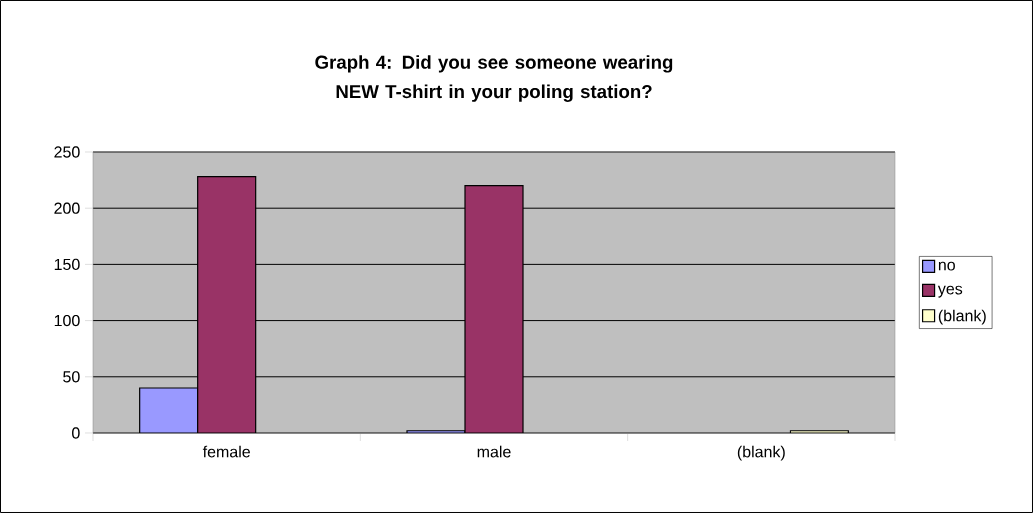  Describe the element at coordinates (950, 291) in the screenshot. I see `legend-label: yes` at that location.